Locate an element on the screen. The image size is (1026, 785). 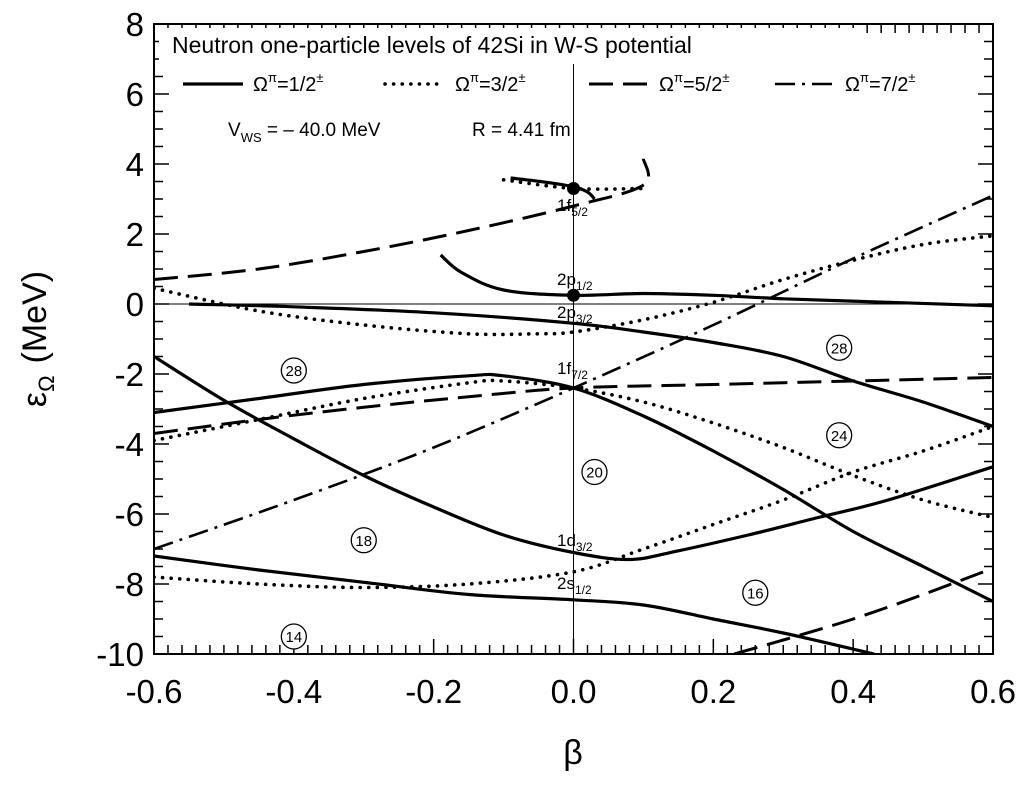
param-v-value: = – 40.0 MeV is located at coordinates (321, 130).